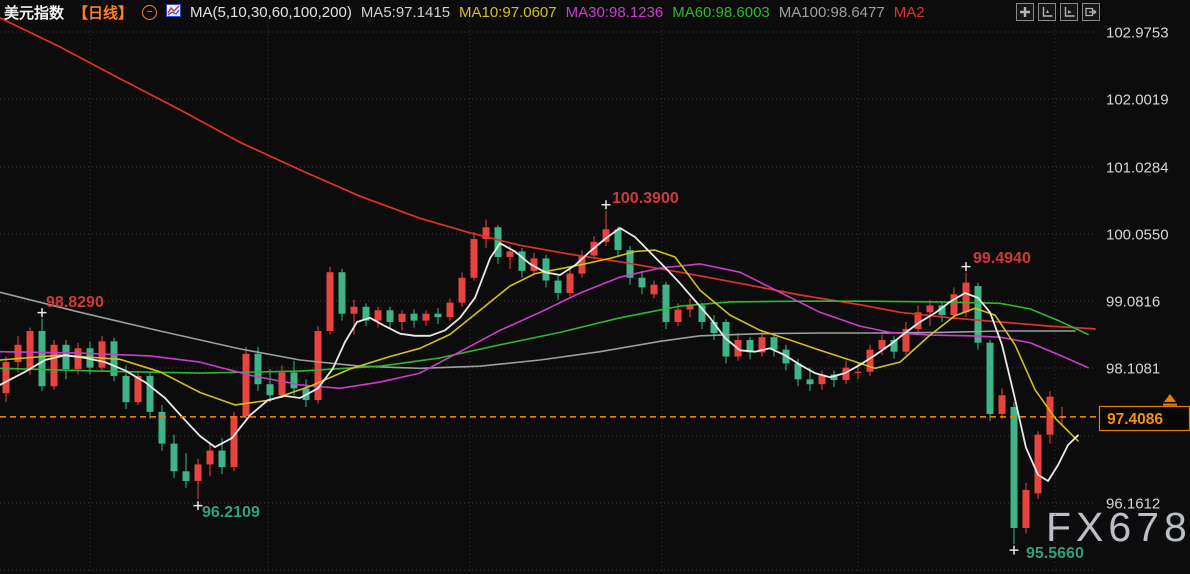 The height and width of the screenshot is (574, 1190). I want to click on kline-chart-icon-svg, so click(174, 10).